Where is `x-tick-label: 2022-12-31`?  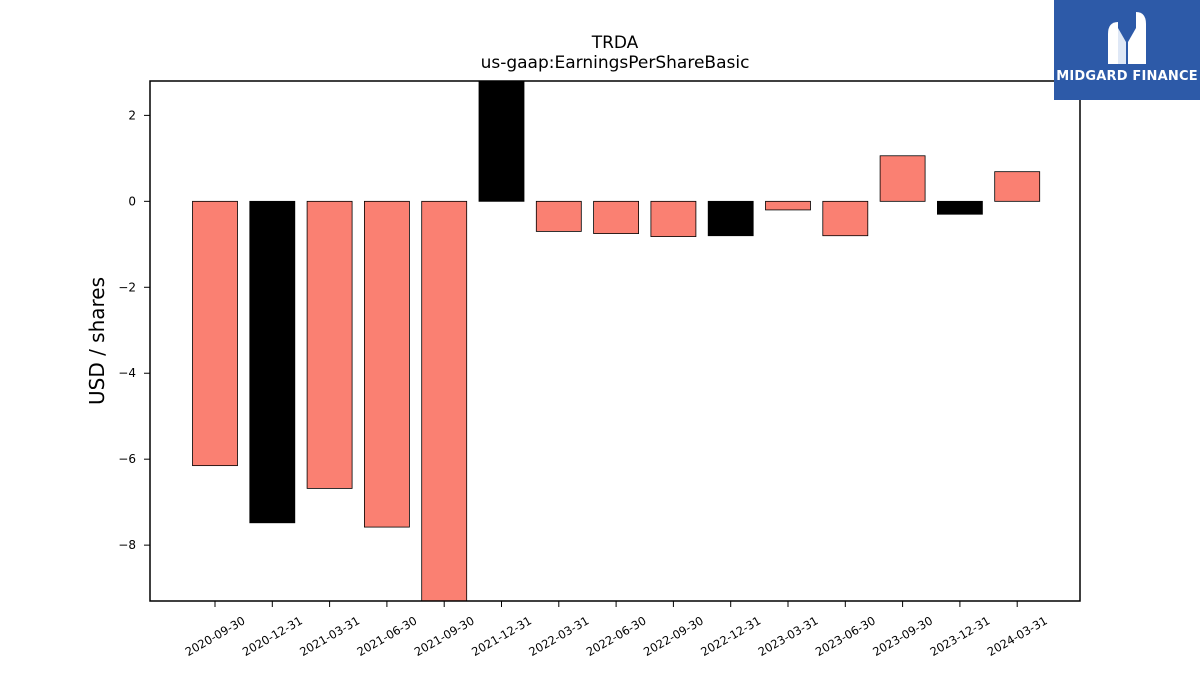 x-tick-label: 2022-12-31 is located at coordinates (730, 636).